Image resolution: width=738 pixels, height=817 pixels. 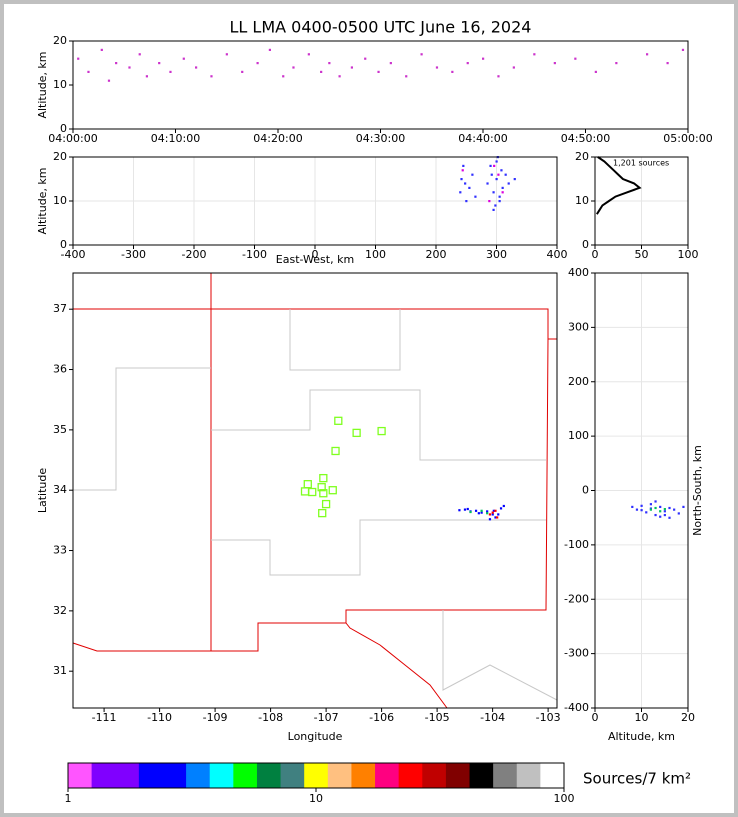 I want to click on y-tick-label: 33, so click(x=60, y=550).